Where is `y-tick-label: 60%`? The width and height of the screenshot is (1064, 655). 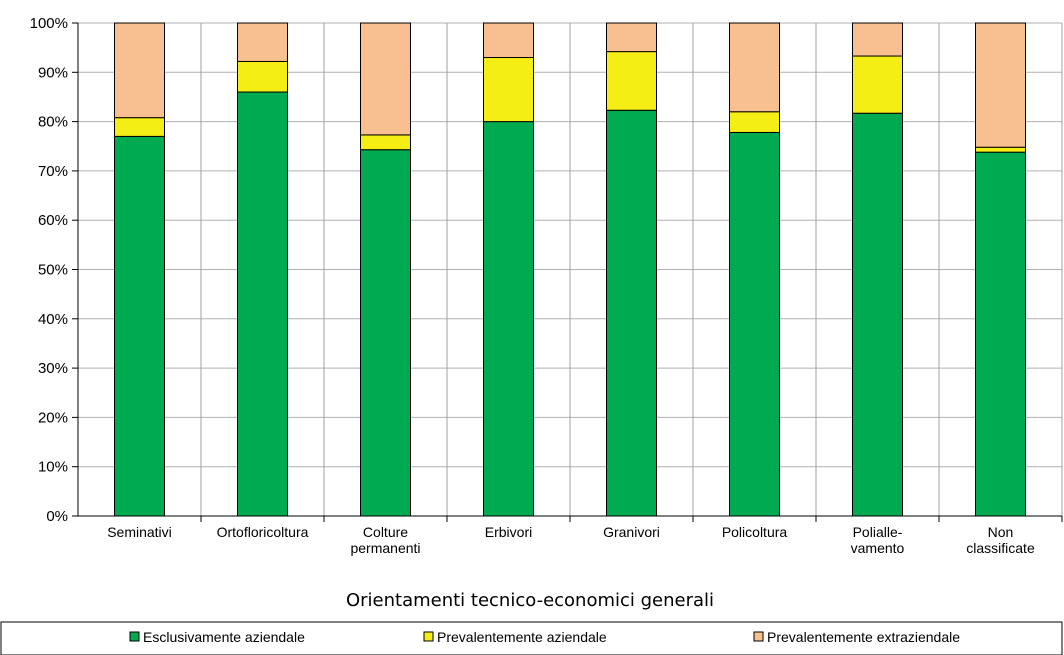 y-tick-label: 60% is located at coordinates (53, 220).